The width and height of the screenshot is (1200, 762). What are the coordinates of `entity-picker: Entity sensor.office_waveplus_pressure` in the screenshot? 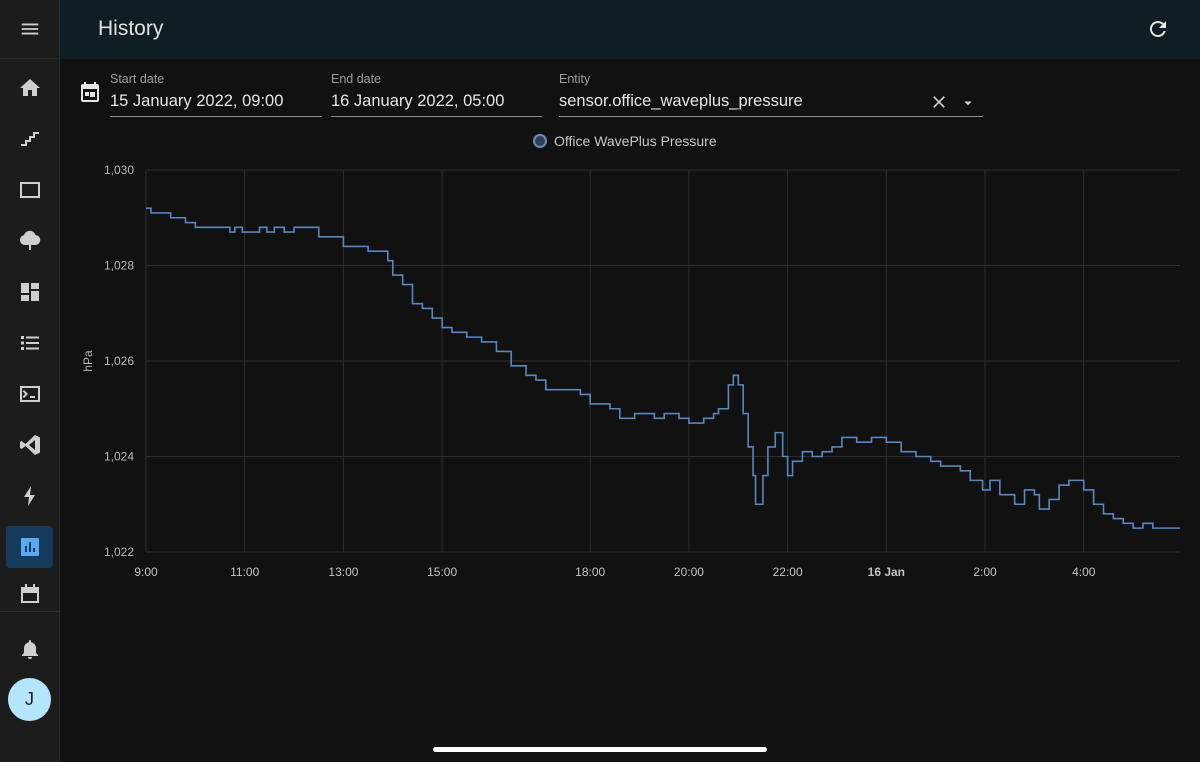 It's located at (771, 93).